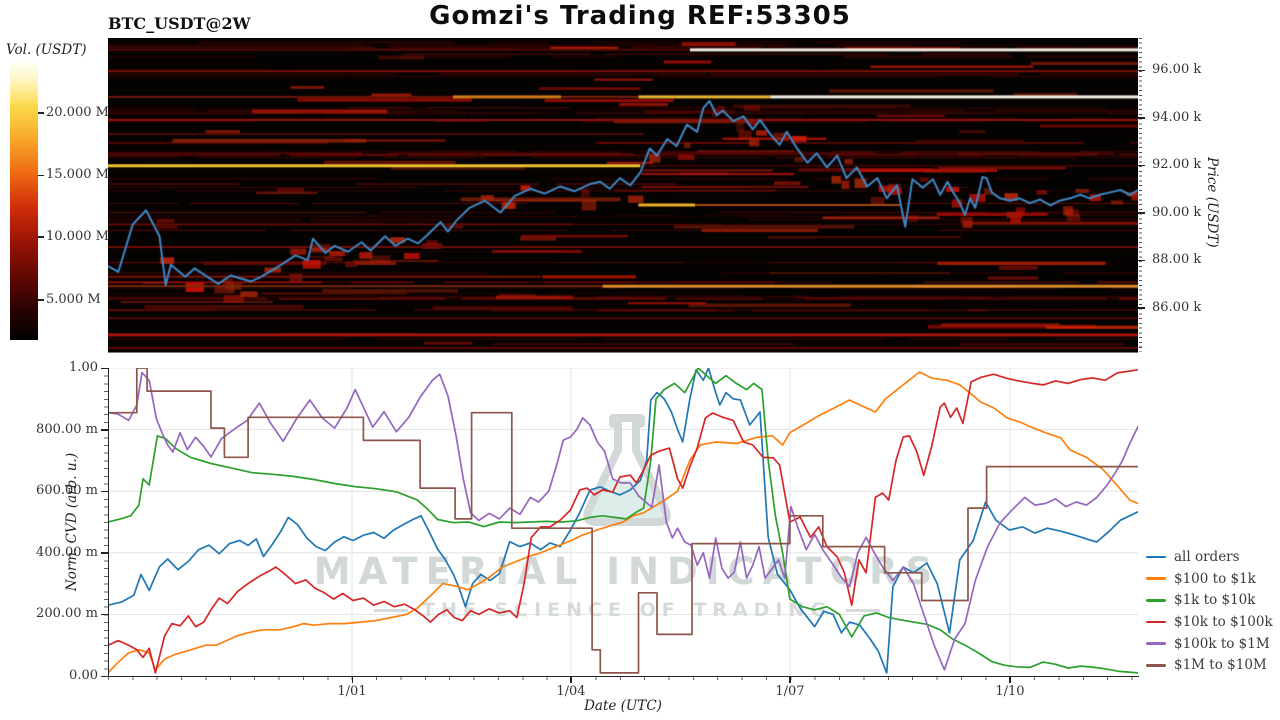 The height and width of the screenshot is (720, 1280). I want to click on legend-swatch-10k-100k, so click(1156, 622).